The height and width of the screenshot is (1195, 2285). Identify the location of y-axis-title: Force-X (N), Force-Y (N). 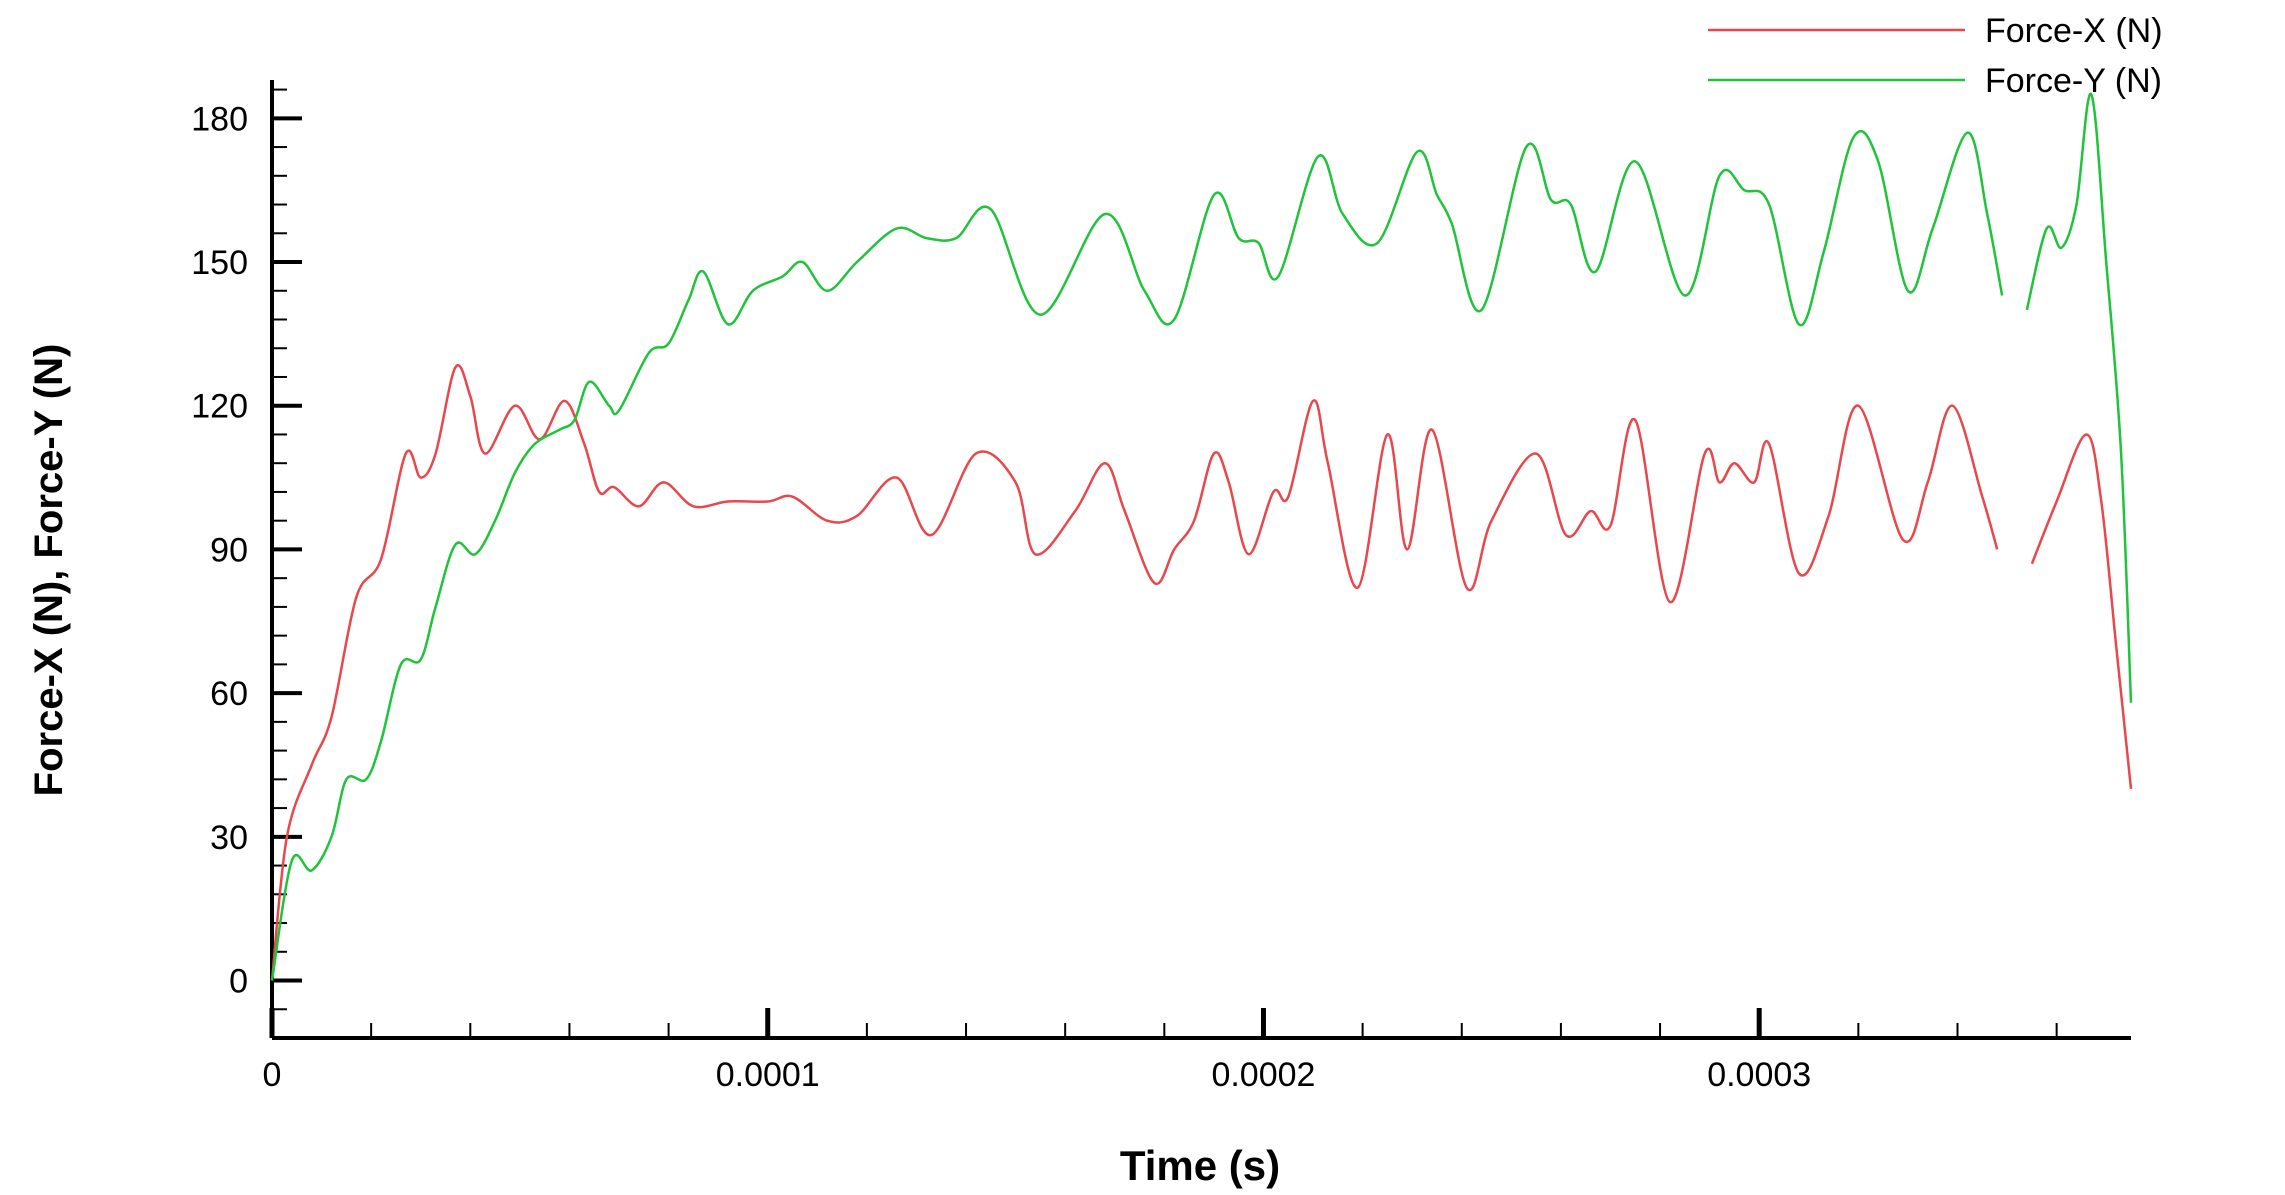
(49, 570).